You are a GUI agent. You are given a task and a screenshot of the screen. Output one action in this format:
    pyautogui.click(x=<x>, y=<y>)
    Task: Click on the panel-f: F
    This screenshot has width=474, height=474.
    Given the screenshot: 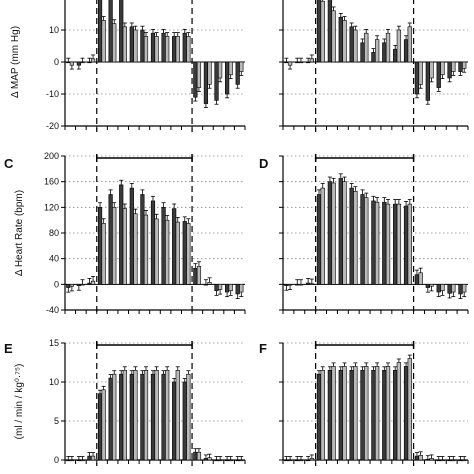 What is the action you would take?
    pyautogui.click(x=364, y=403)
    